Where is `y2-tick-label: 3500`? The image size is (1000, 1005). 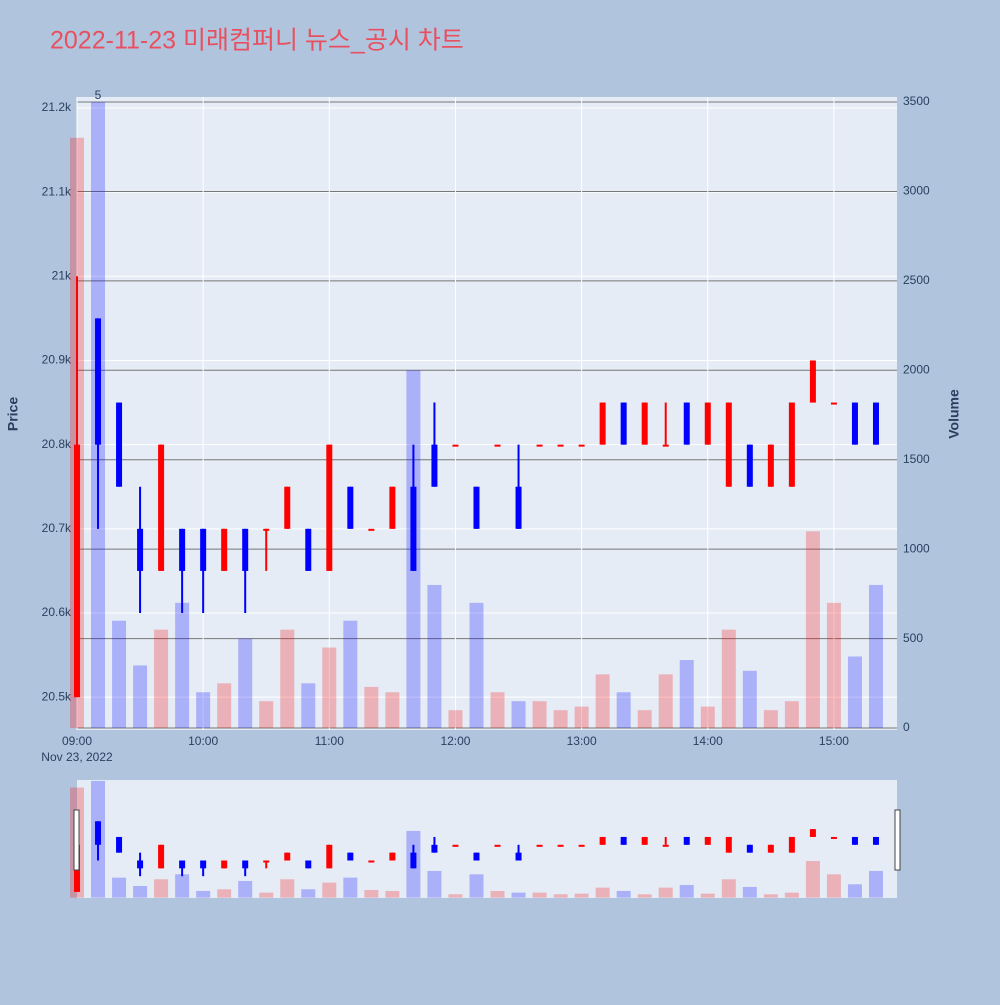 y2-tick-label: 3500 is located at coordinates (916, 101).